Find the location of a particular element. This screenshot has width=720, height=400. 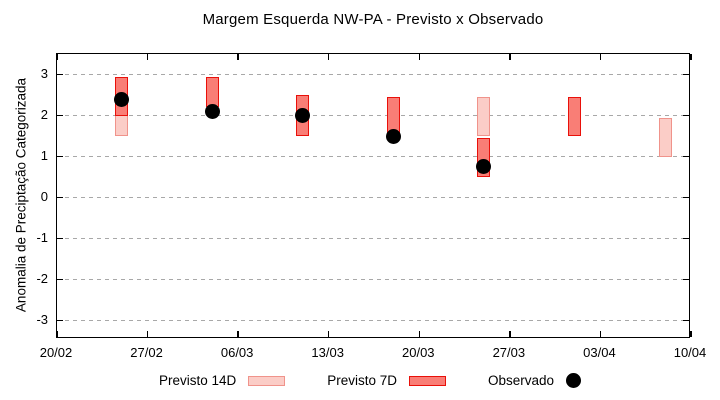

legend-label-previsto-7d: Previsto 7D is located at coordinates (362, 380).